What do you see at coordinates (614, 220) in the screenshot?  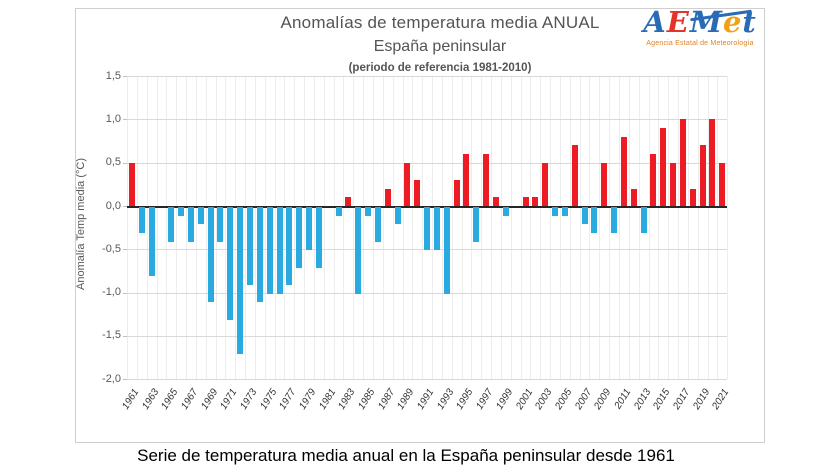 I see `bar-2010` at bounding box center [614, 220].